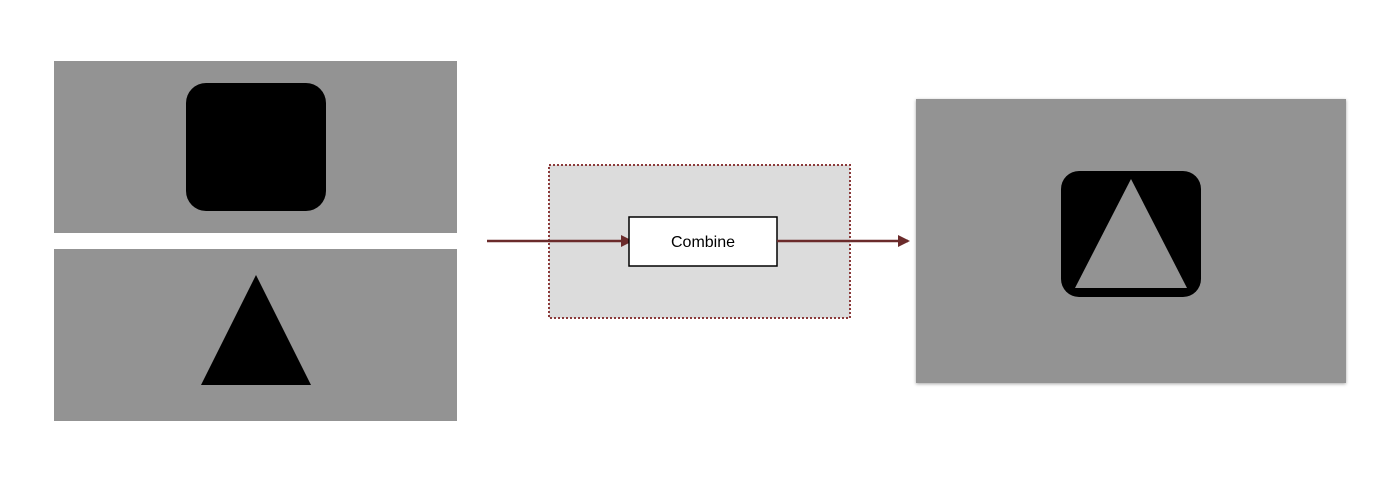 The image size is (1400, 480). I want to click on combine-node: Combine, so click(703, 241).